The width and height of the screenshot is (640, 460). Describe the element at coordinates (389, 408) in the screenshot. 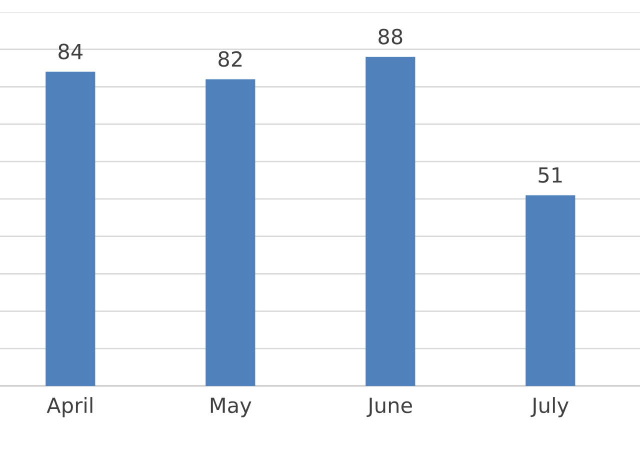

I see `x-tick-label: June` at that location.